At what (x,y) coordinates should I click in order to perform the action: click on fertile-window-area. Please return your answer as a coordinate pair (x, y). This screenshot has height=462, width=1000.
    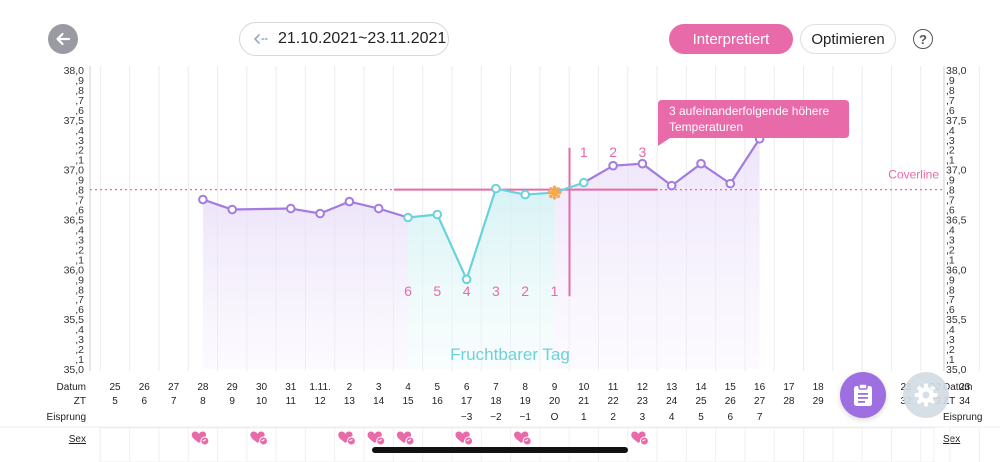
    Looking at the image, I should click on (481, 278).